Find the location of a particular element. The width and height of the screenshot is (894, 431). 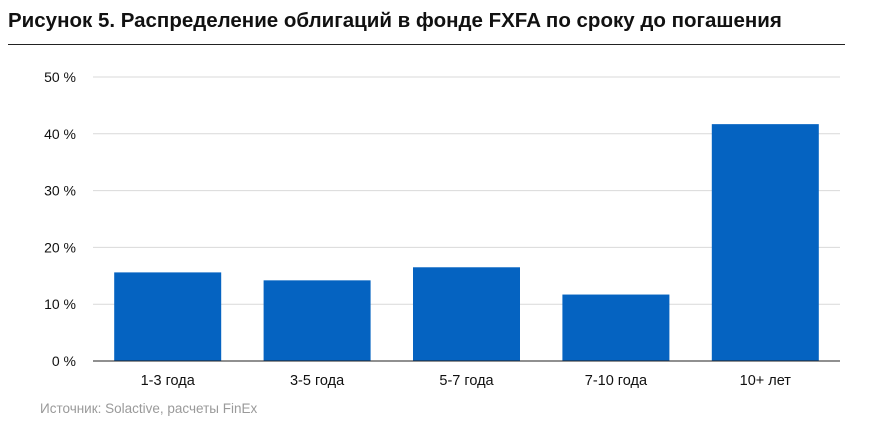

y-tick-label: 10 % is located at coordinates (60, 304).